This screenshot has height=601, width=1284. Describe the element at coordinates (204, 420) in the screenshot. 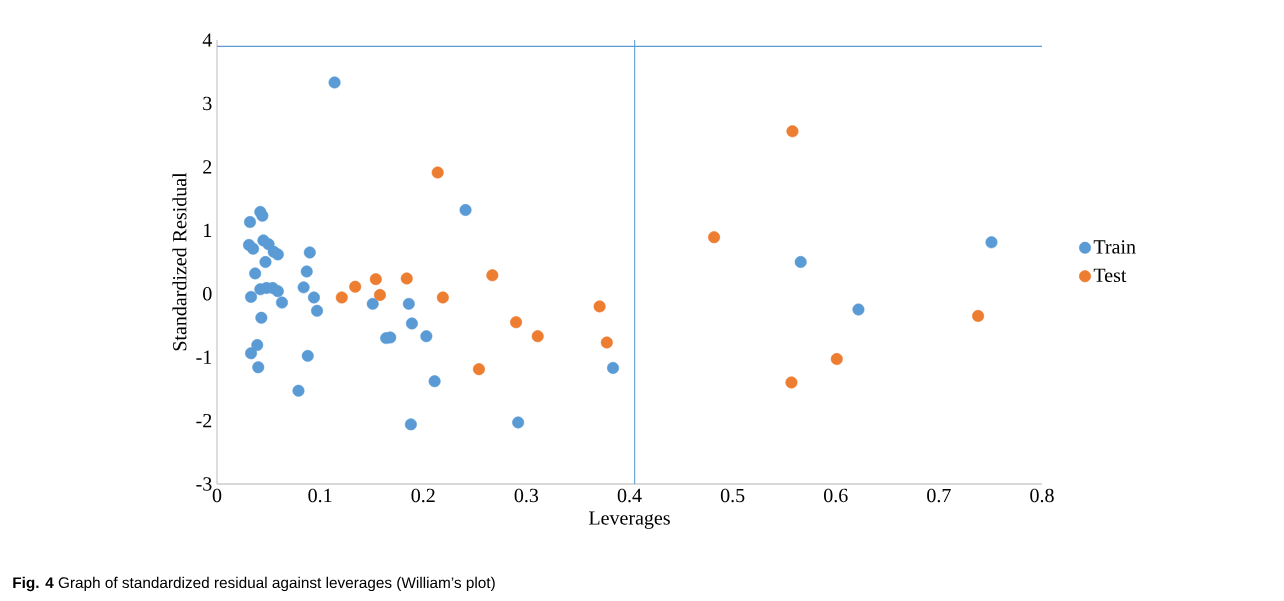

I see `y-tick-label: -2` at that location.